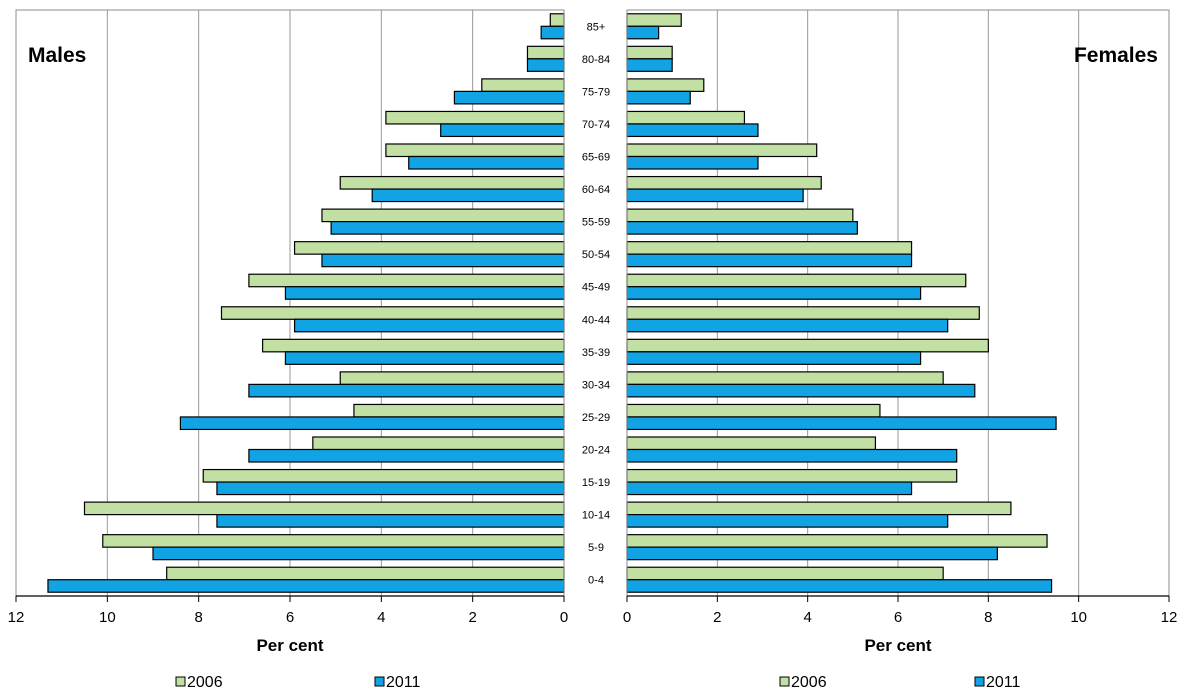 This screenshot has width=1185, height=693. What do you see at coordinates (596, 27) in the screenshot?
I see `age-group-label: 85+` at bounding box center [596, 27].